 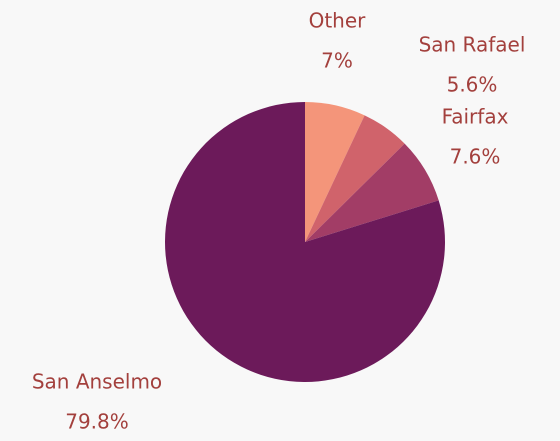 I want to click on slice-label: San Rafael, so click(x=472, y=45).